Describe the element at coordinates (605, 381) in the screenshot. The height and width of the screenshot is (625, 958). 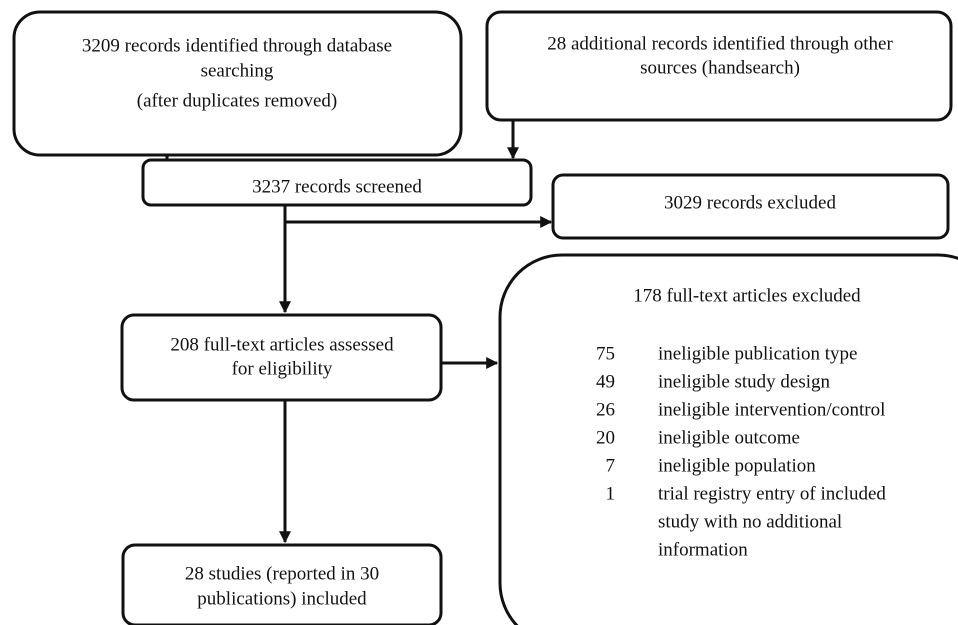
I see `reason-count: 49` at that location.